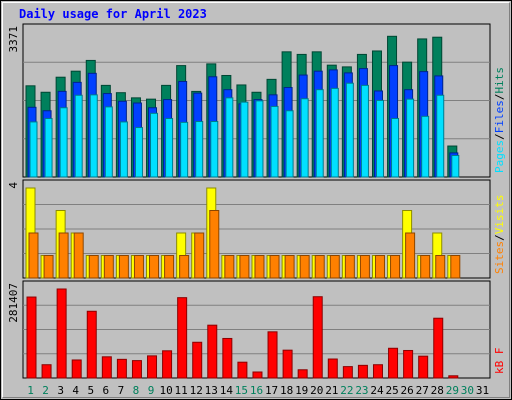 The height and width of the screenshot is (400, 512). What do you see at coordinates (316, 390) in the screenshot?
I see `x-tick-label: 20` at bounding box center [316, 390].